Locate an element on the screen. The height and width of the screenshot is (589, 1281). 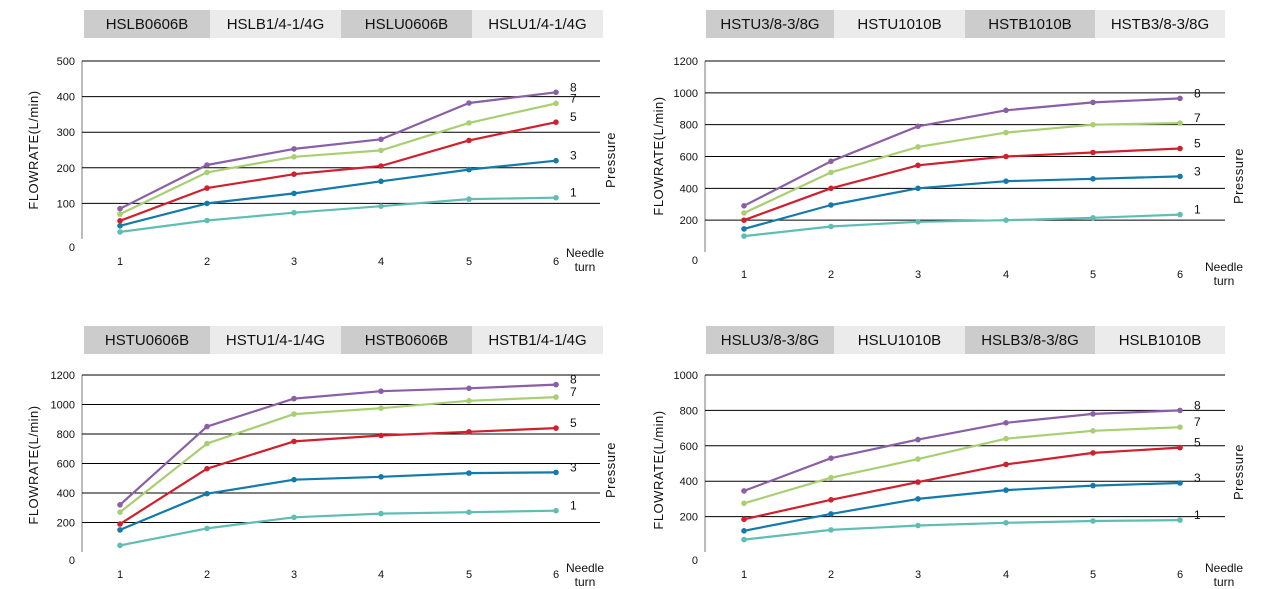
x-axis-label: Needle turn is located at coordinates (1224, 575).